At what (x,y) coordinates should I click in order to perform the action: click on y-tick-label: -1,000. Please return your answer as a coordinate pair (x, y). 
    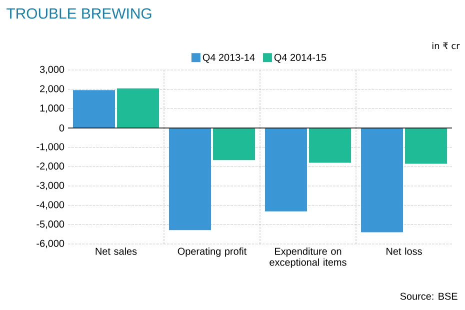
    Looking at the image, I should click on (50, 147).